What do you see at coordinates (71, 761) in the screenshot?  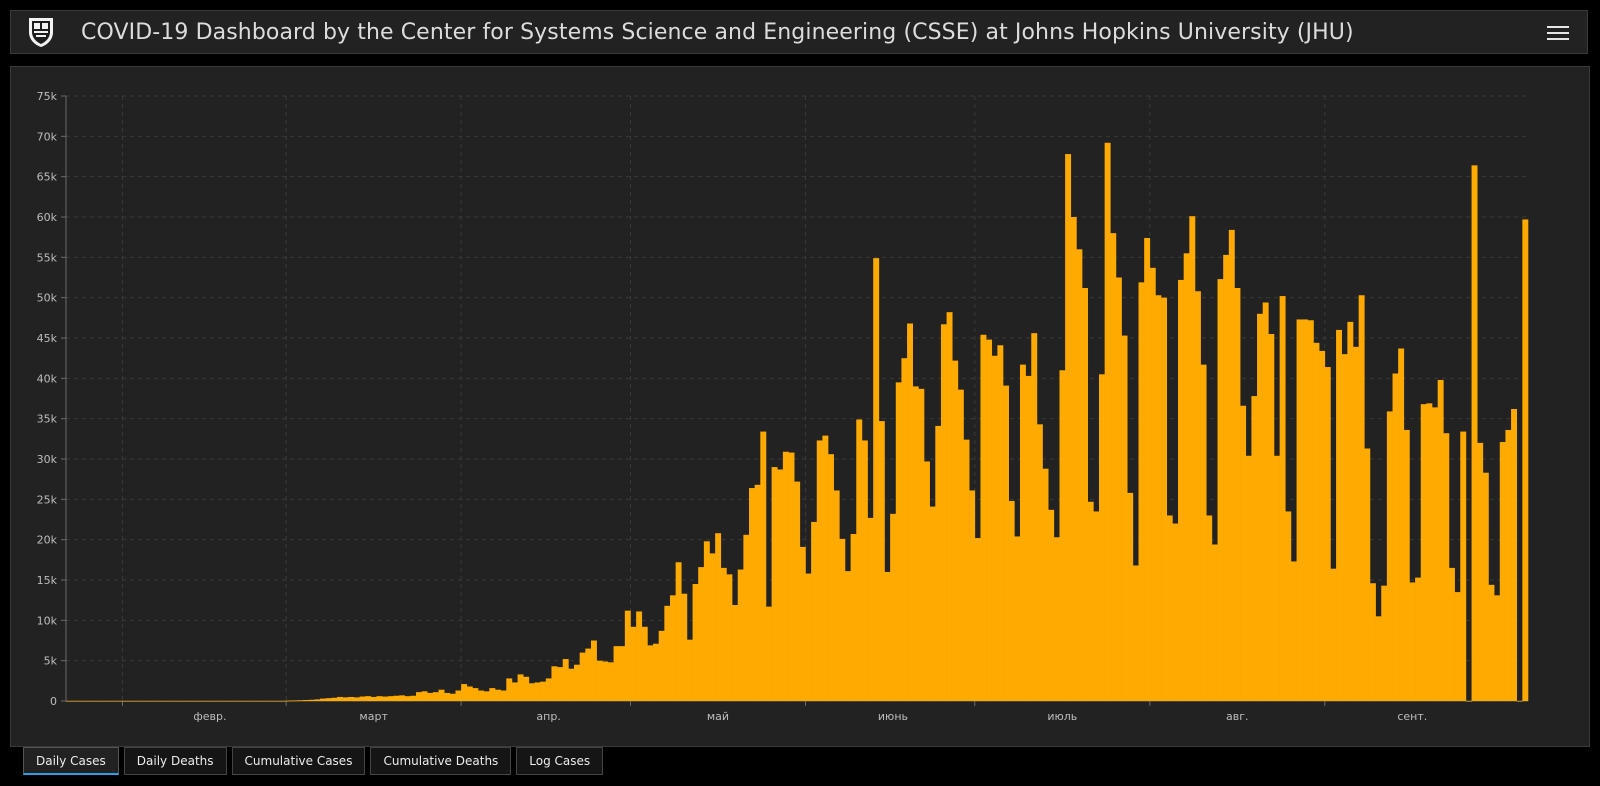 I see `tab-daily-cases: Daily Cases` at bounding box center [71, 761].